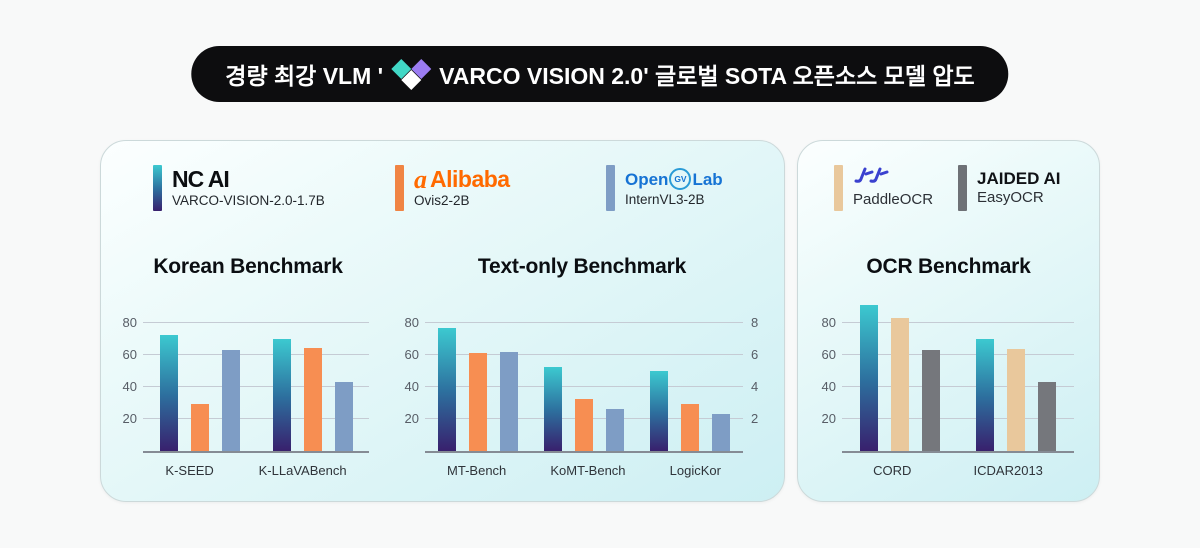 Image resolution: width=1200 pixels, height=548 pixels. Describe the element at coordinates (302, 470) in the screenshot. I see `x-category-label: K-LLaVABench` at that location.